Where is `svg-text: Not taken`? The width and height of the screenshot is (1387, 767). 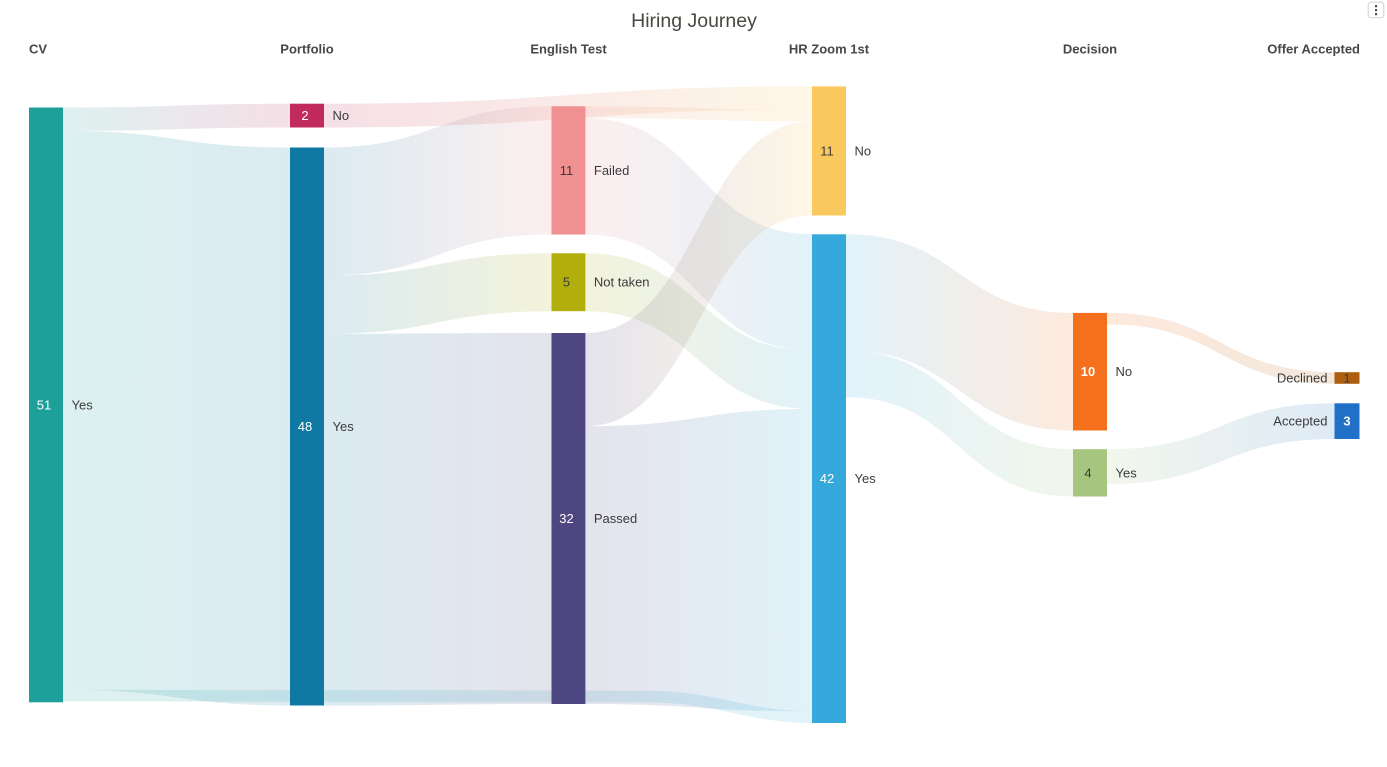 svg-text: Not taken is located at coordinates (622, 282).